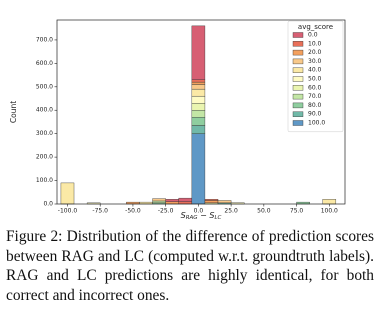  What do you see at coordinates (315, 87) in the screenshot?
I see `legend-label: 60.0` at bounding box center [315, 87].